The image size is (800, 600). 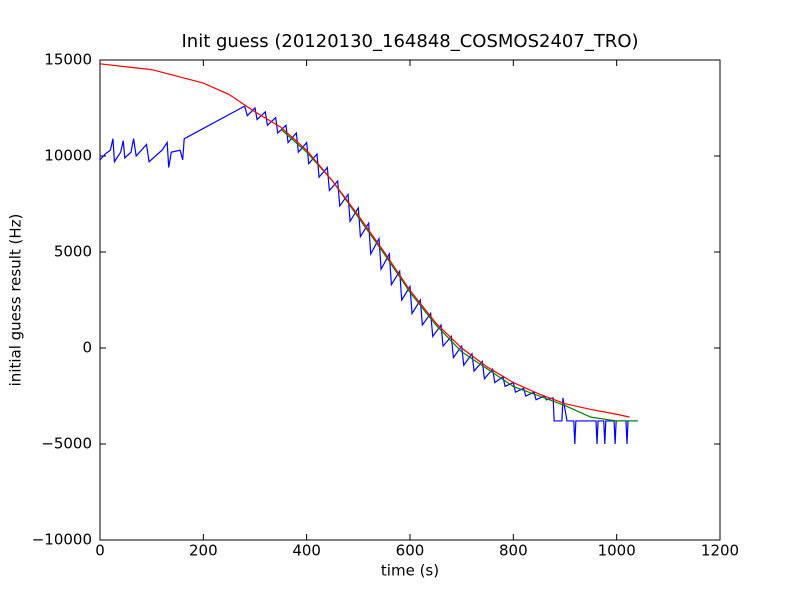 I want to click on x-axis-label: time (s), so click(x=410, y=571).